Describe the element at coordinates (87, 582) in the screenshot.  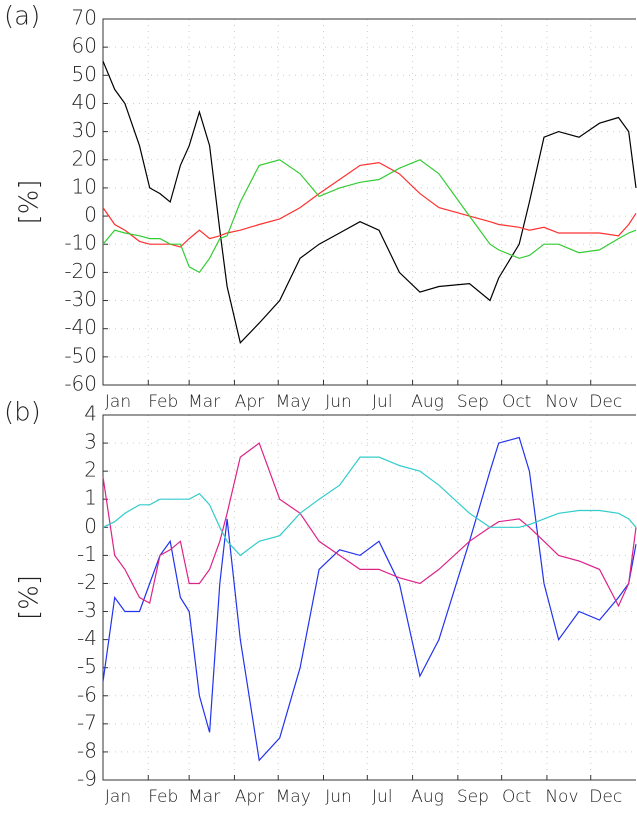
I see `y-tick-label: -2` at that location.